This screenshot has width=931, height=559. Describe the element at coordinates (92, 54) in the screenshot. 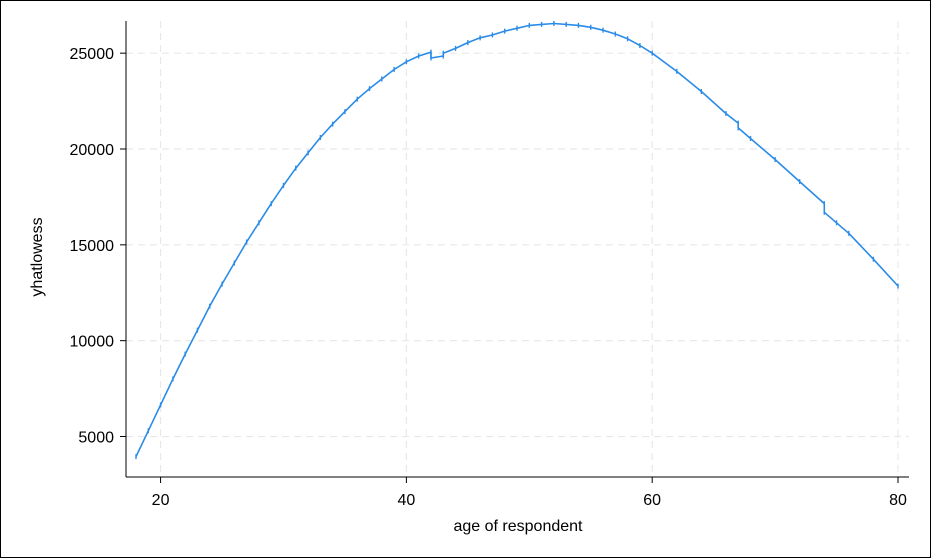

I see `y-tick-label: 25000` at that location.